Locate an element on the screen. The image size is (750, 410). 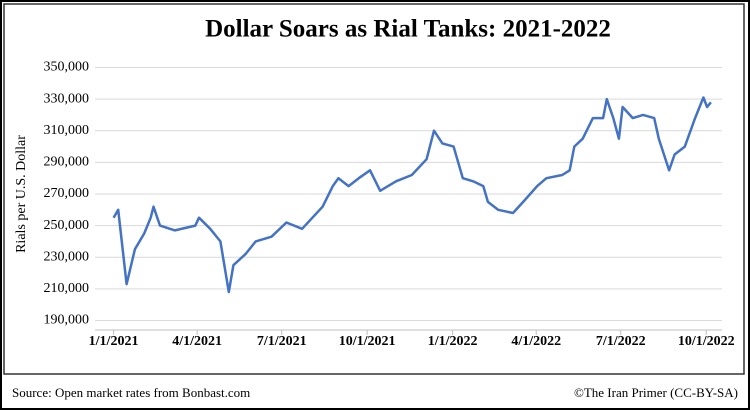
y-tick-label: 310,000 is located at coordinates (67, 130).